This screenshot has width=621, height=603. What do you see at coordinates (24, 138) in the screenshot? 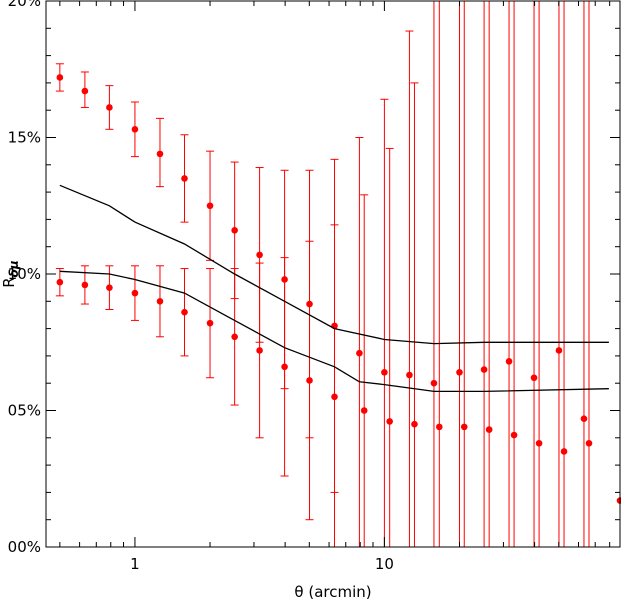
I see `y-tick-label: 15%` at bounding box center [24, 138].